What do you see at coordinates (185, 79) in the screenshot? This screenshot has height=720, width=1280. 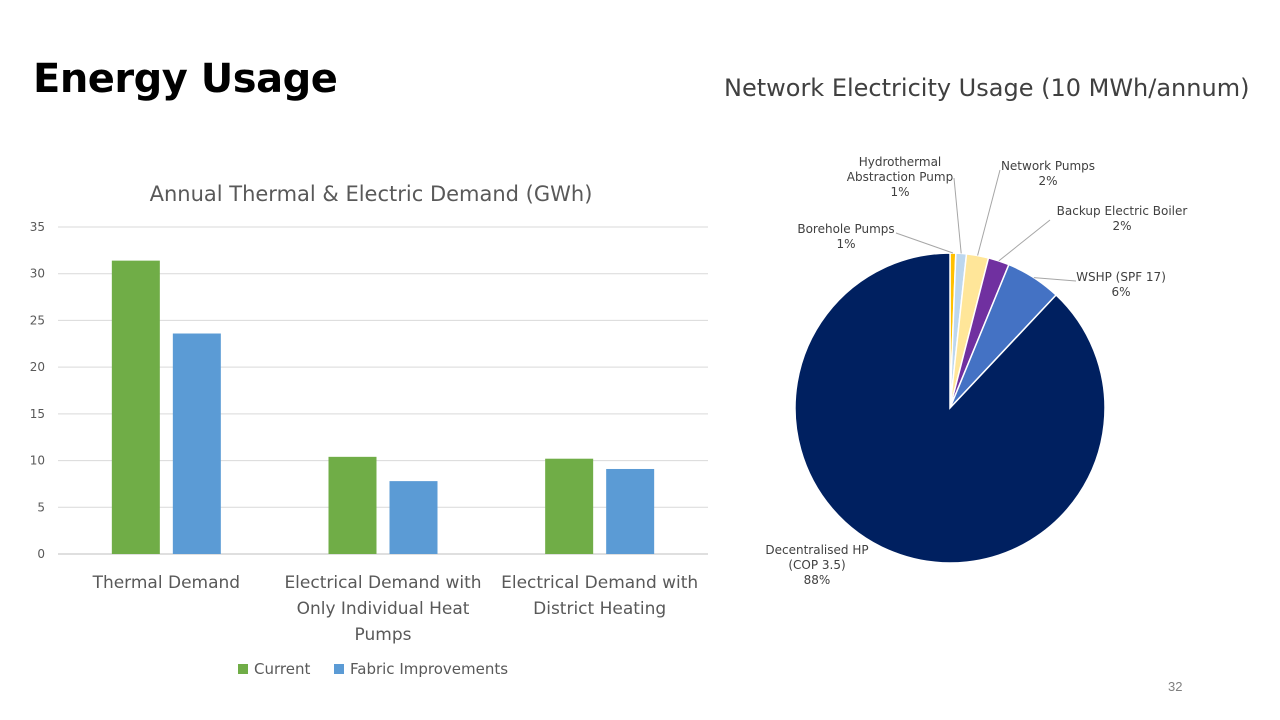 I see `slide-title: Energy Usage` at bounding box center [185, 79].